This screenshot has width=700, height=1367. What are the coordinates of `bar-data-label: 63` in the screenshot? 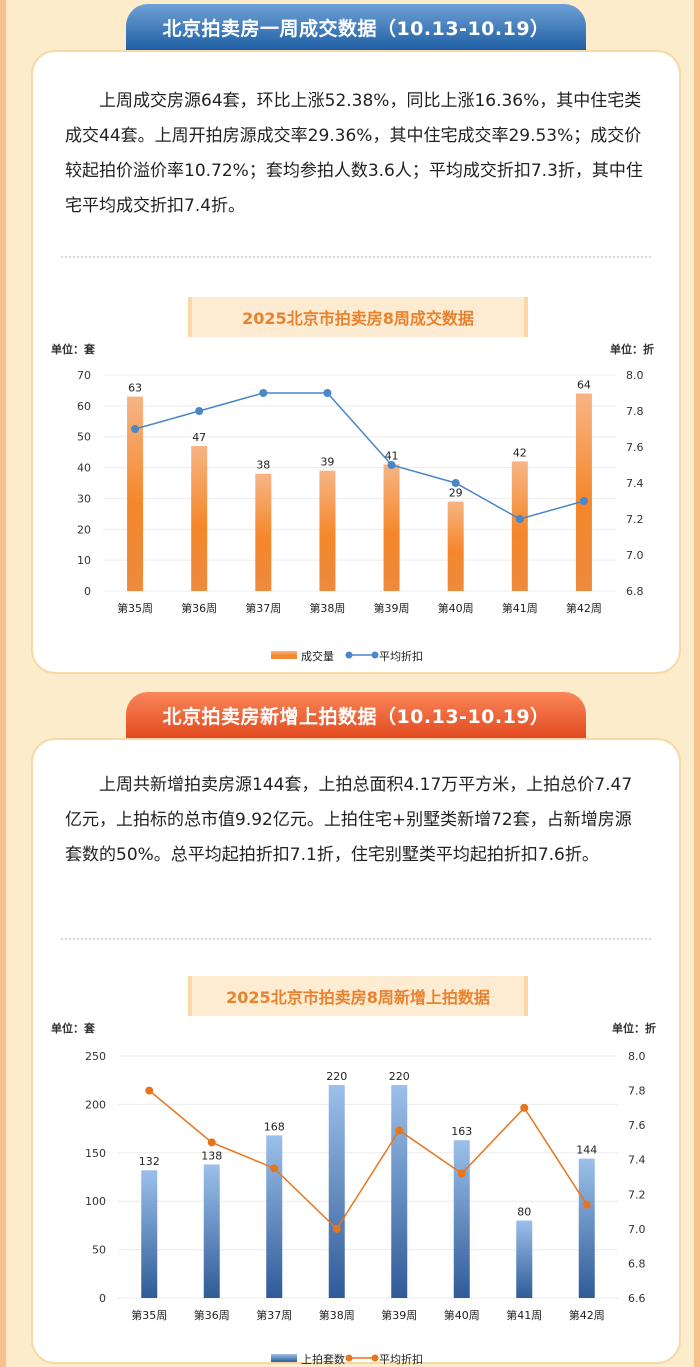 It's located at (135, 388).